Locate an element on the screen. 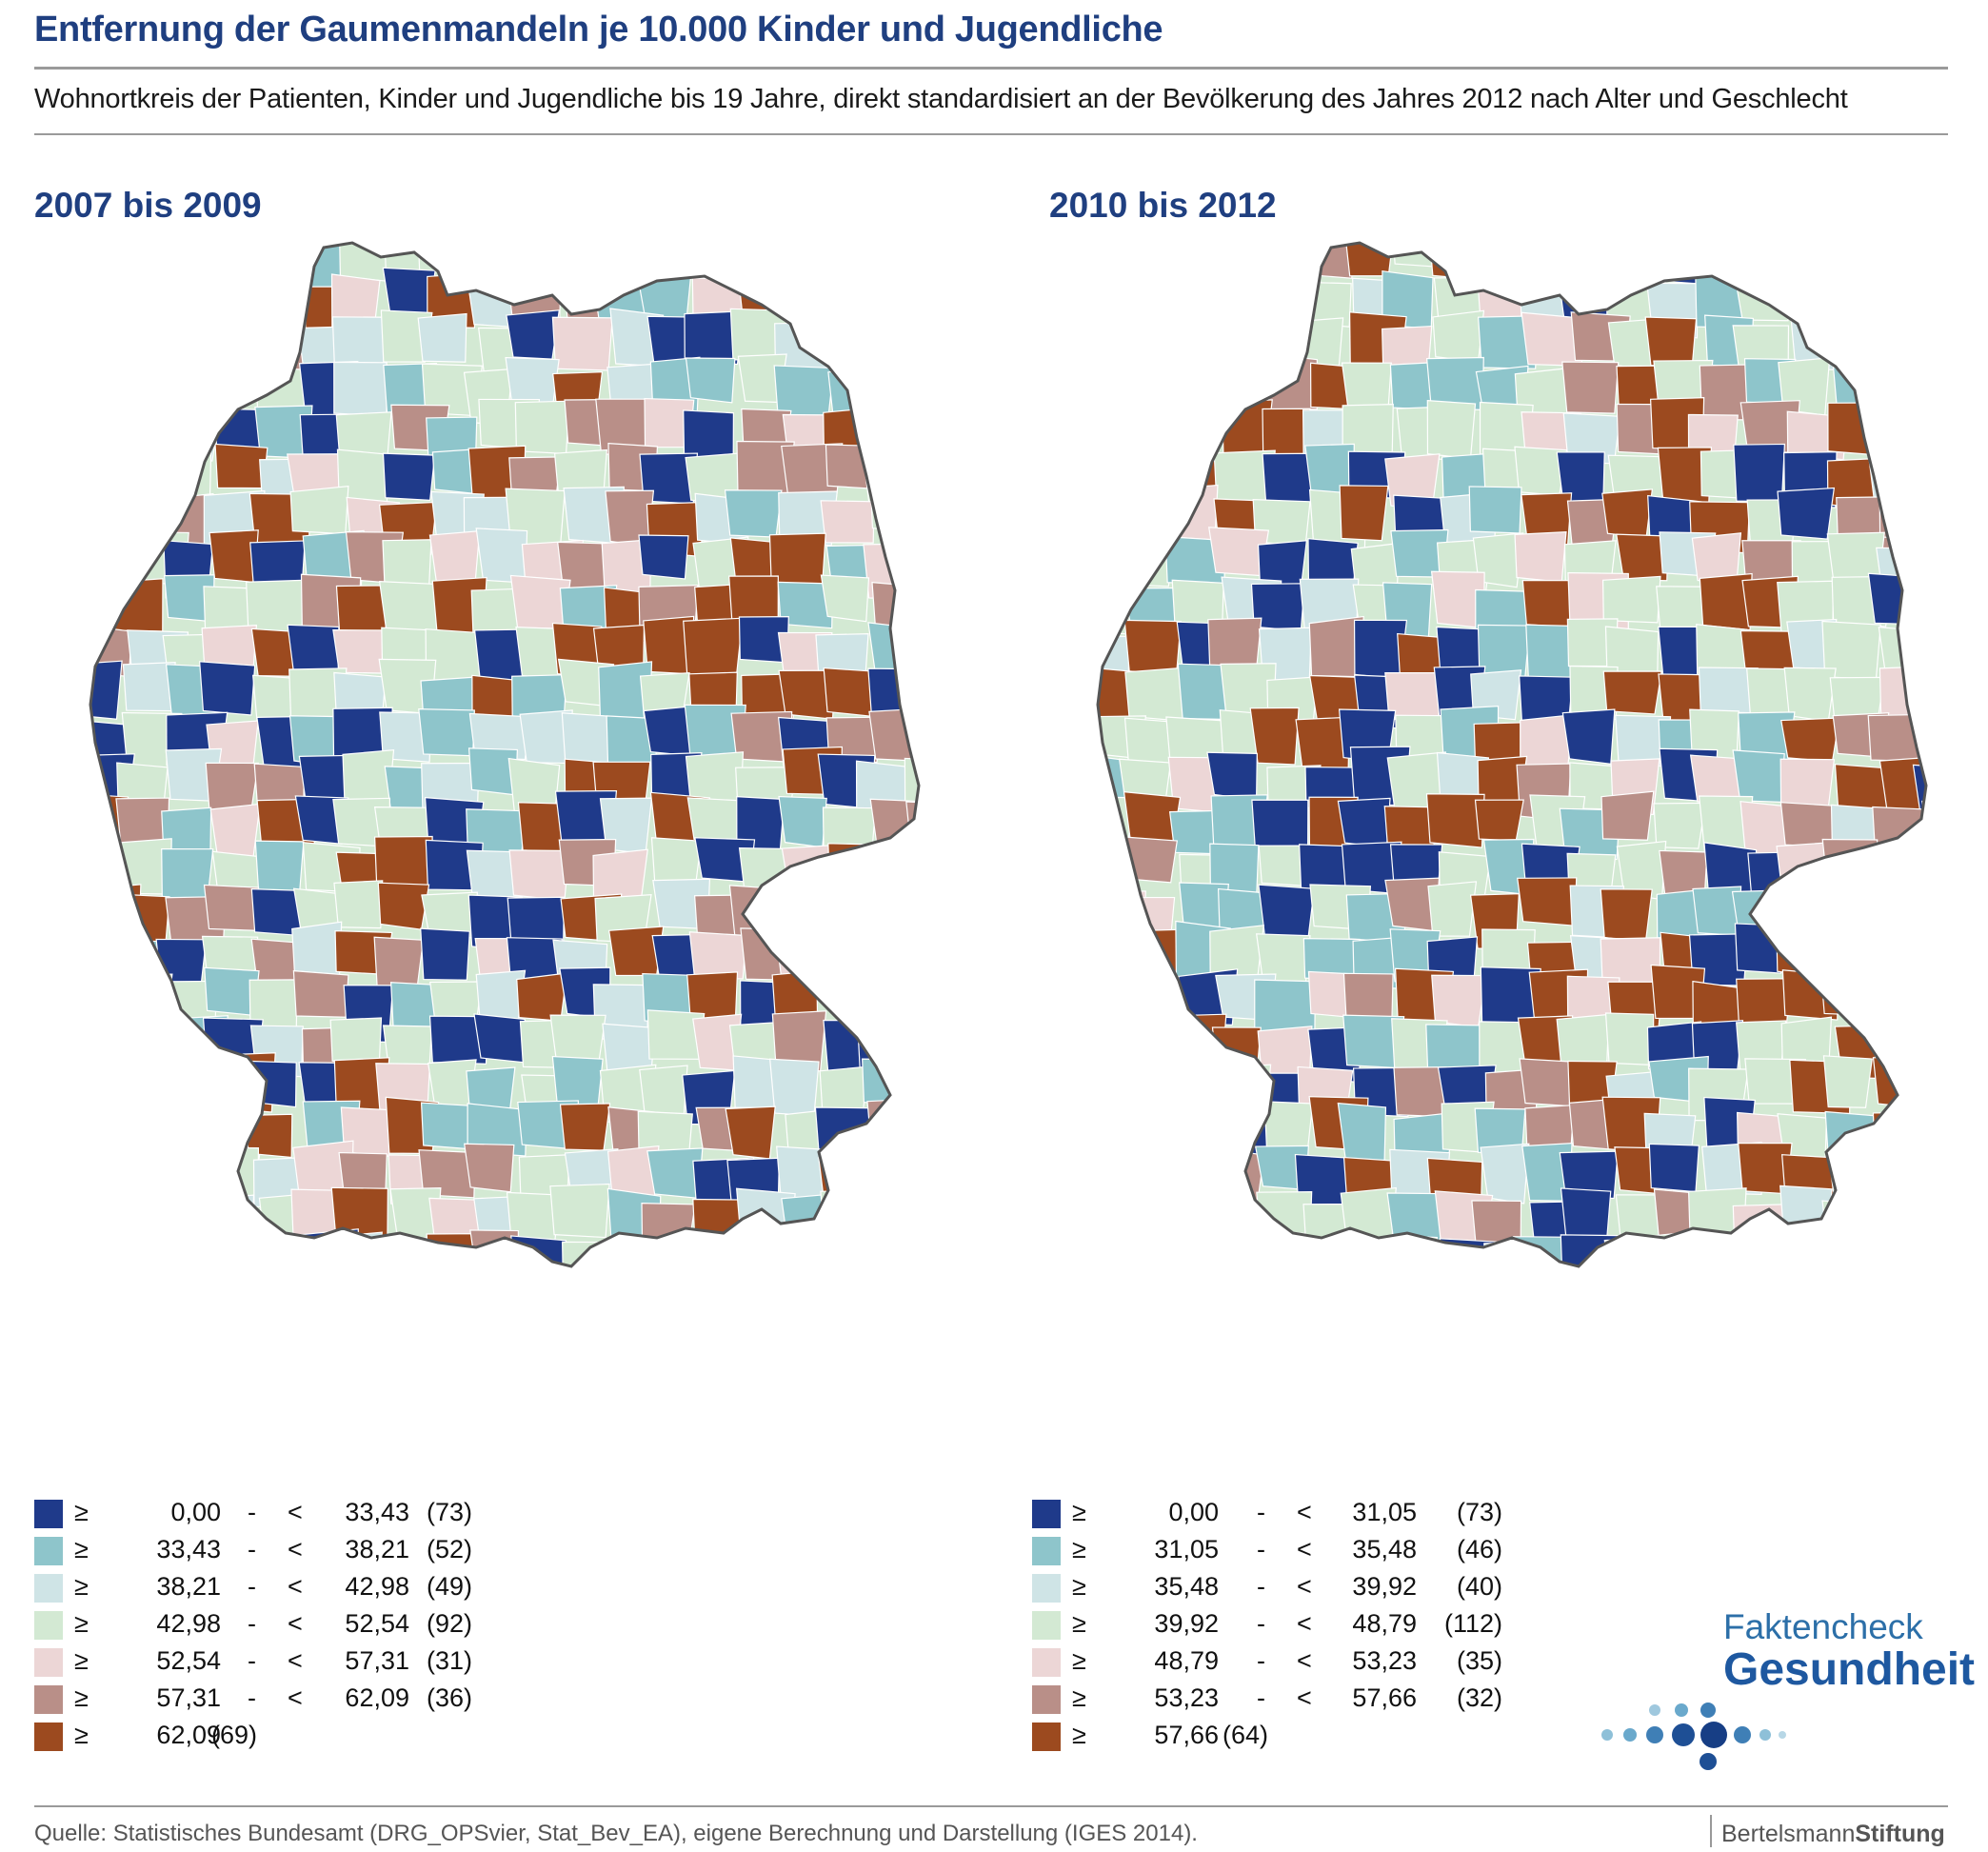 This screenshot has width=1988, height=1852. legend-row: ≥ 57,31 - < 62,09 (36) is located at coordinates (320, 1699).